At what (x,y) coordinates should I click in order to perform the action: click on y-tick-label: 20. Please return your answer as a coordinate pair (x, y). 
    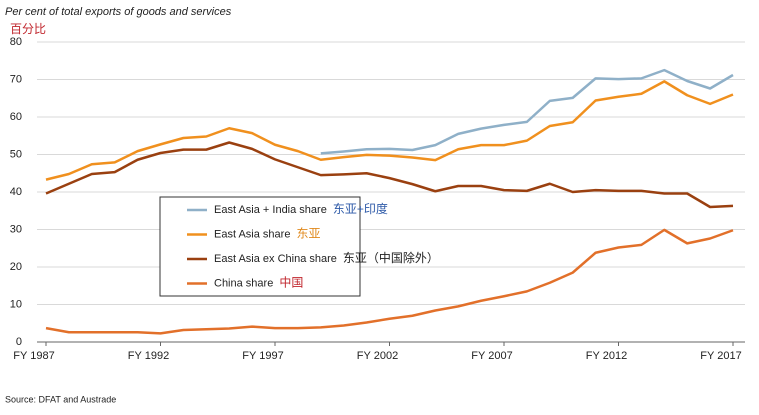
    Looking at the image, I should click on (16, 267).